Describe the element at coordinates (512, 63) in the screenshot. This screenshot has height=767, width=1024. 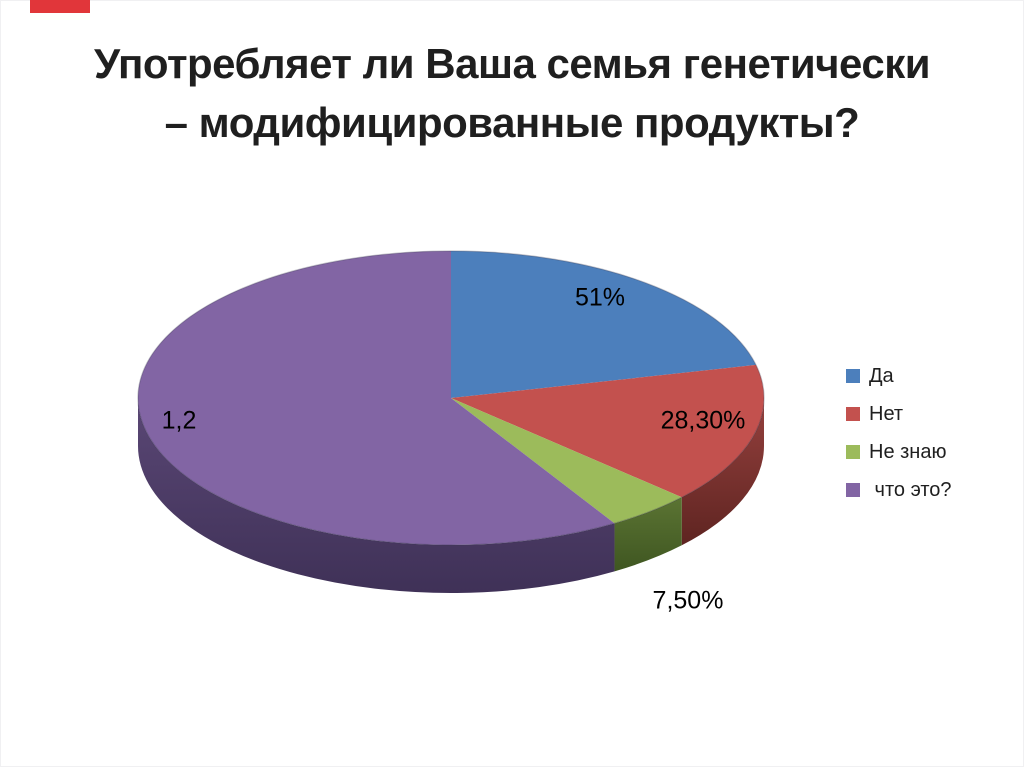
I see `title-line-1: Употребляет ли Ваша семья генетически` at that location.